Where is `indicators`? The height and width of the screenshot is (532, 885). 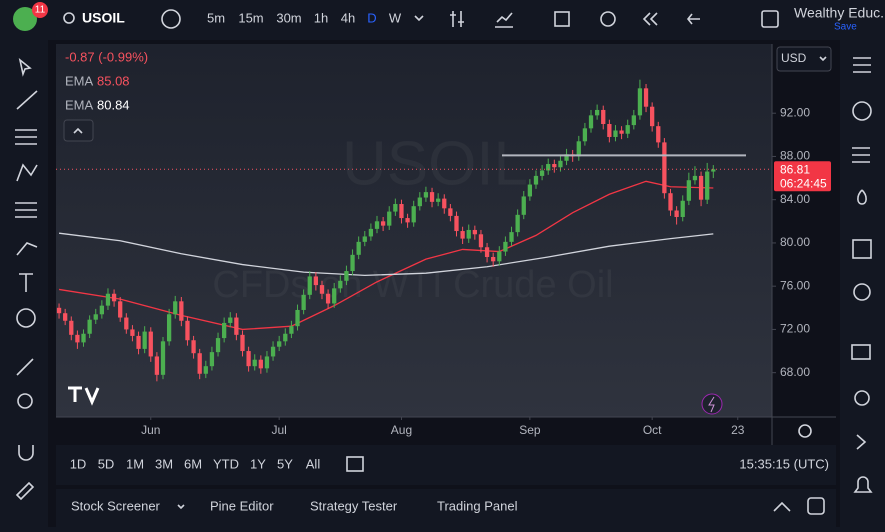 indicators is located at coordinates (504, 20).